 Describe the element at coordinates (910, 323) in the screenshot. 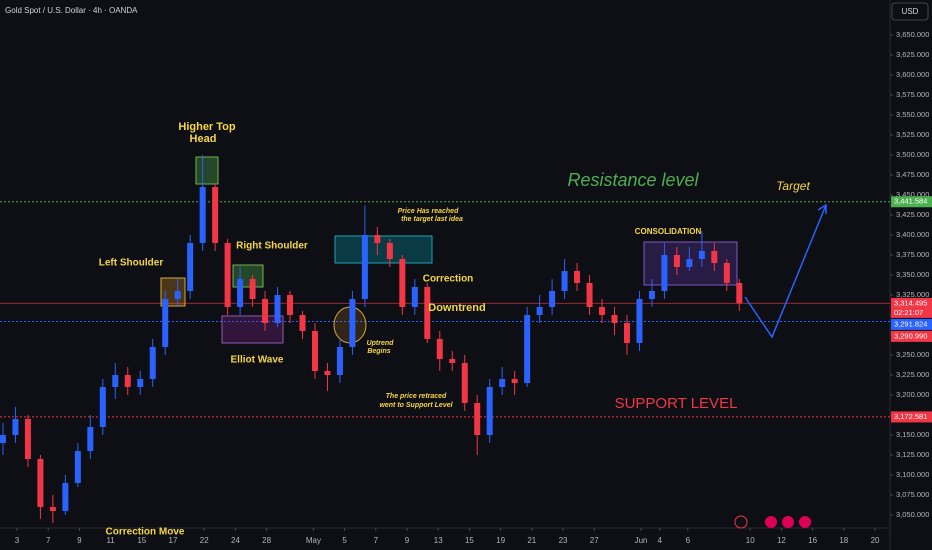

I see `price-label: 3,291.824` at that location.